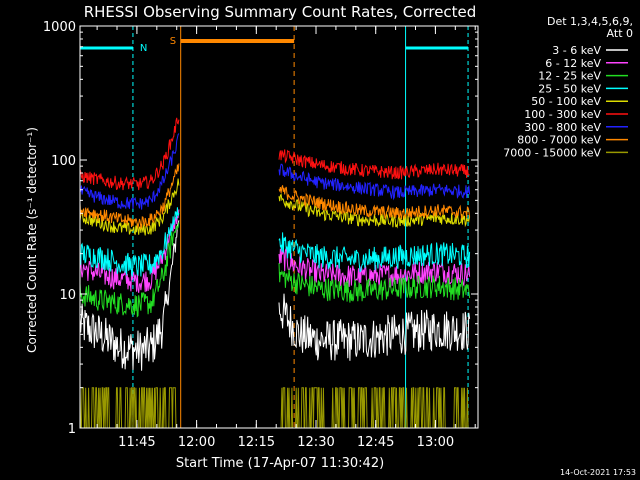  Describe the element at coordinates (67, 295) in the screenshot. I see `y-tick-label: 10` at that location.